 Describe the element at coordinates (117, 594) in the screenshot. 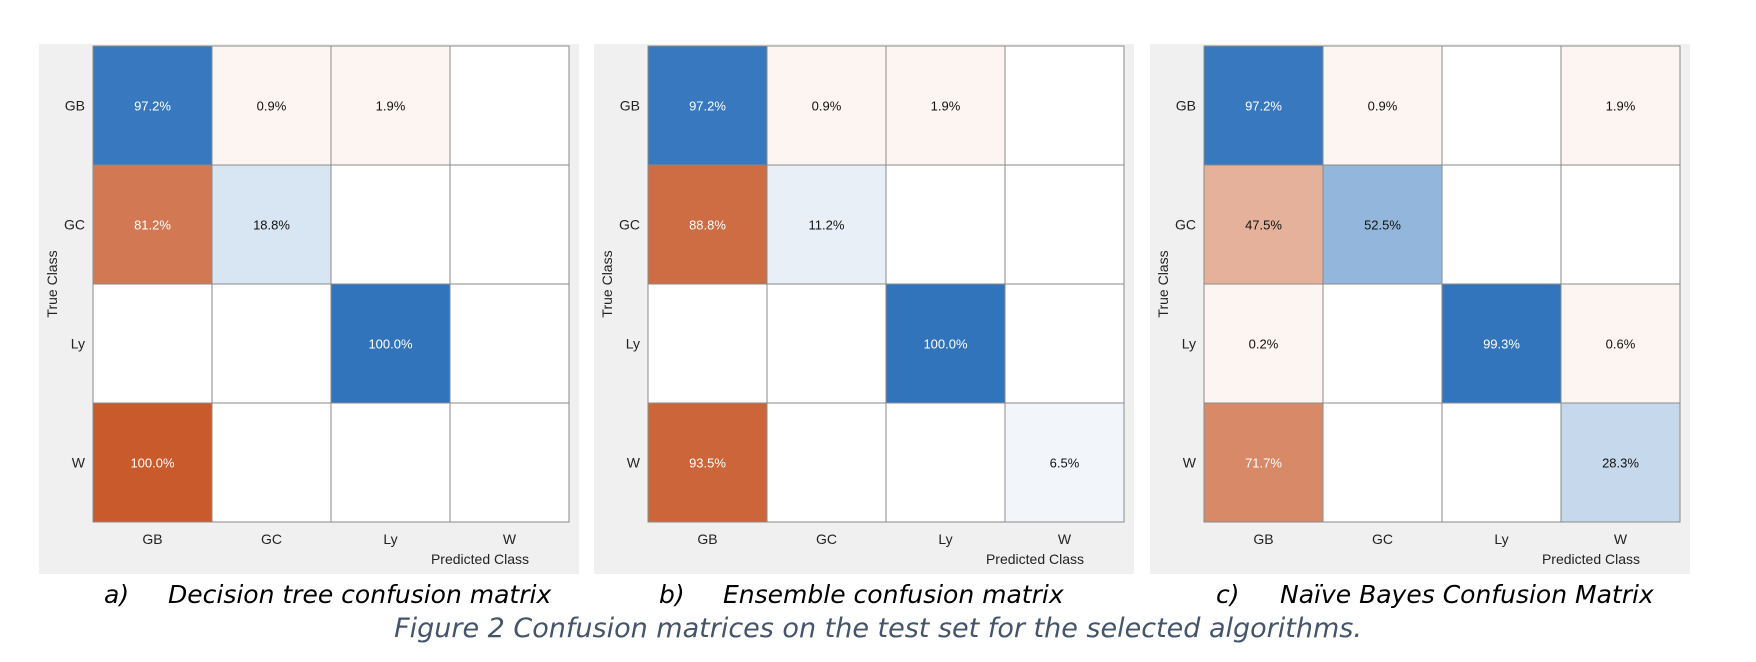

I see `subfigure-caption-letter: a)` at that location.